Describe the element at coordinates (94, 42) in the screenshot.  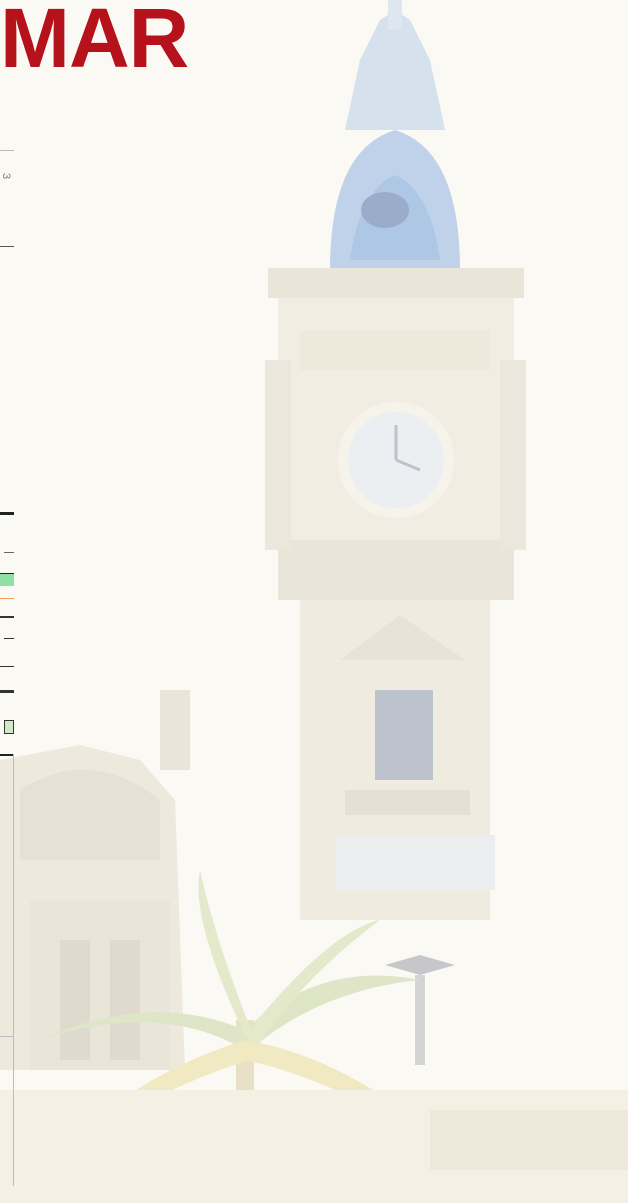
I see `slide-title: MAR` at that location.